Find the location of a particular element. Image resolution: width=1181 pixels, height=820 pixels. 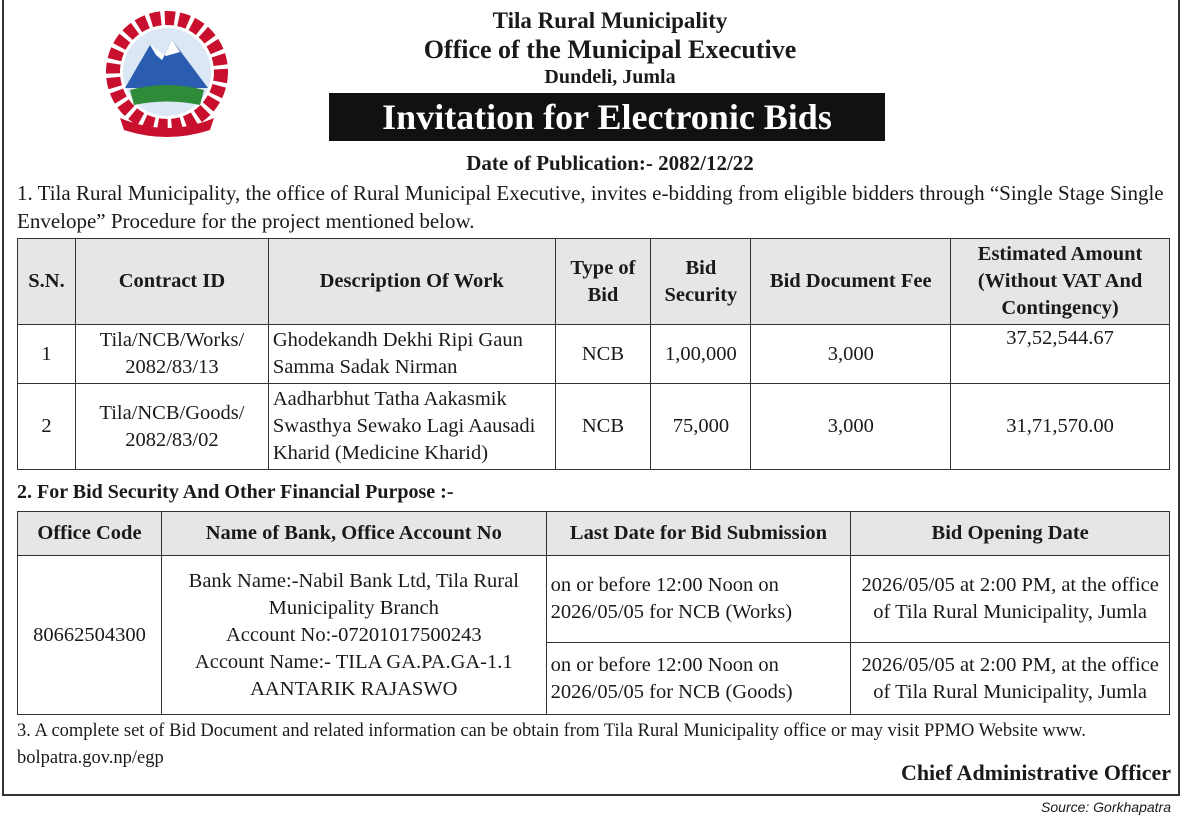

signer-title: Chief Administrative Officer is located at coordinates (1035, 772).